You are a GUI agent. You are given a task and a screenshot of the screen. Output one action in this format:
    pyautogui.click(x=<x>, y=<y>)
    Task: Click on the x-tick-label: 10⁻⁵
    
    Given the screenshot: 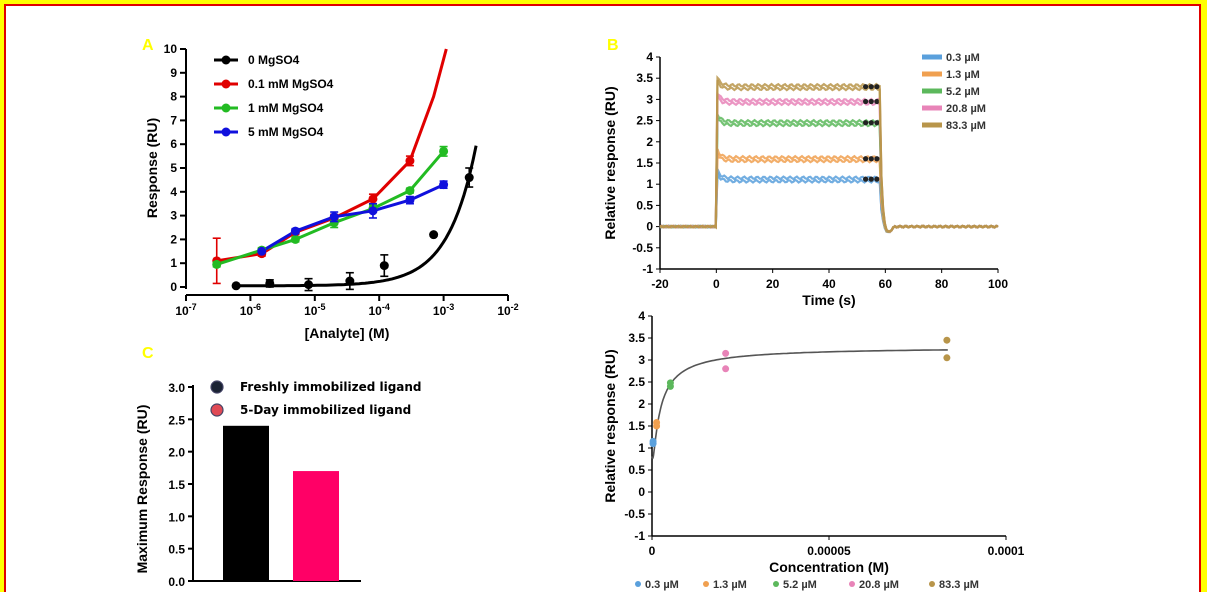 What is the action you would take?
    pyautogui.click(x=314, y=310)
    